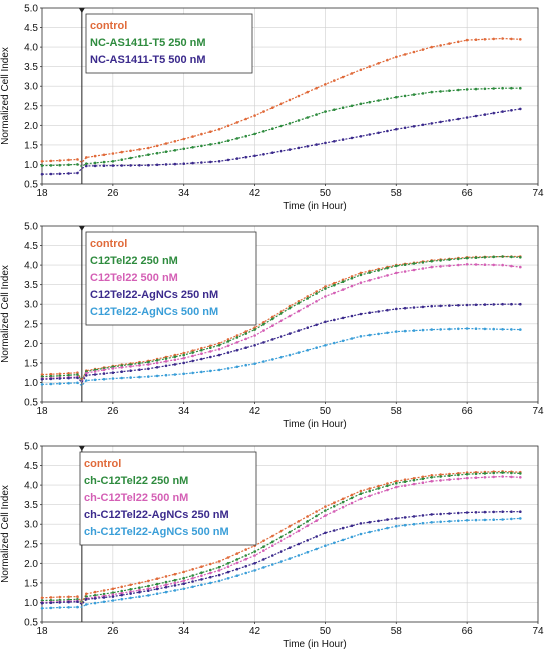 Image resolution: width=550 pixels, height=651 pixels. I want to click on y-tick-label: 4.5, so click(31, 28).